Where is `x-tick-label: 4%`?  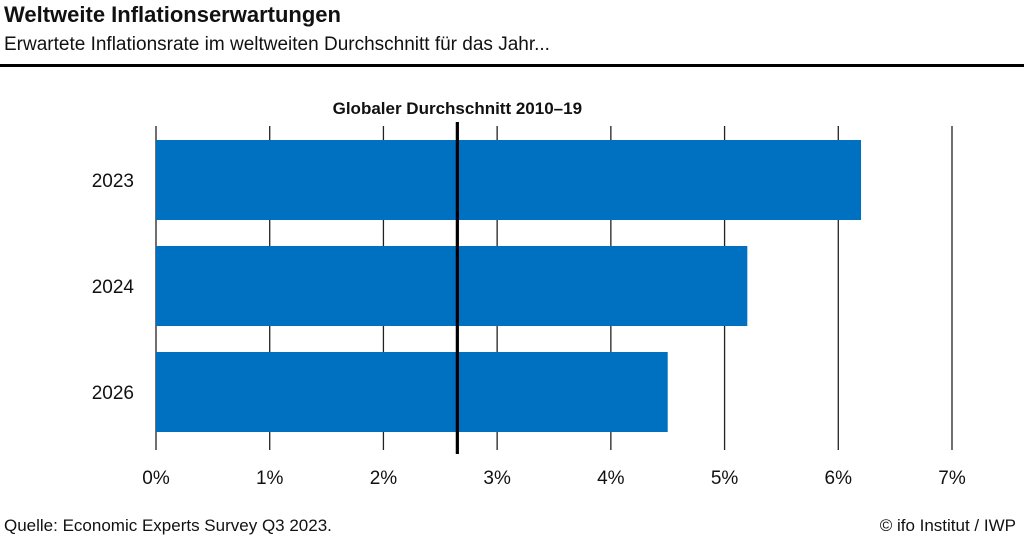 x-tick-label: 4% is located at coordinates (611, 478).